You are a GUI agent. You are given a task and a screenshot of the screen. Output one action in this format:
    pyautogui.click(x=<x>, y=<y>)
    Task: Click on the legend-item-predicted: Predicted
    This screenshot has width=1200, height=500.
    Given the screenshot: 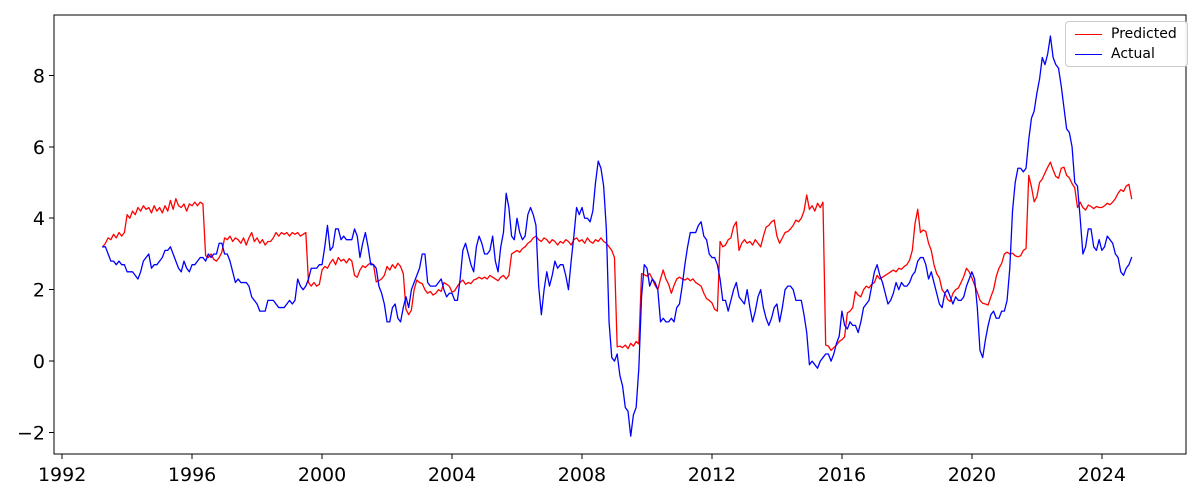 What is the action you would take?
    pyautogui.click(x=1126, y=34)
    